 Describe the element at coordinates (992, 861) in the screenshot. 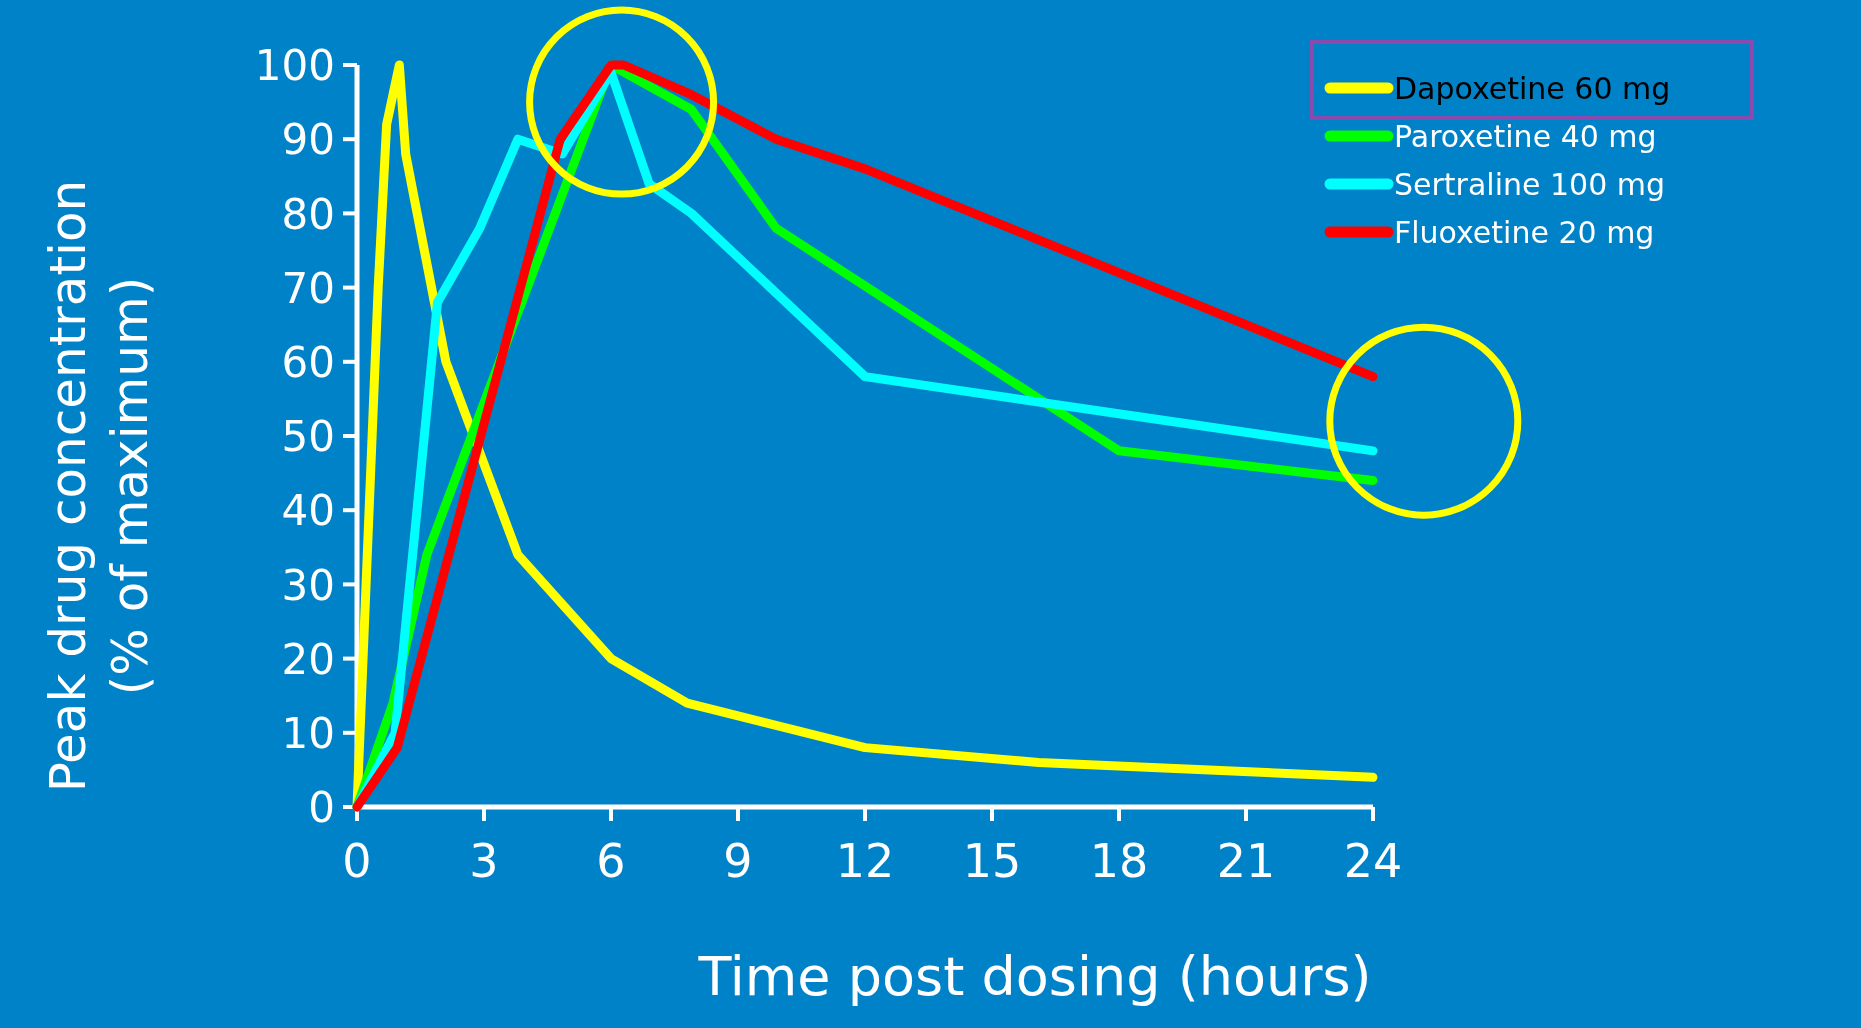

I see `x-tick-label: 15` at that location.